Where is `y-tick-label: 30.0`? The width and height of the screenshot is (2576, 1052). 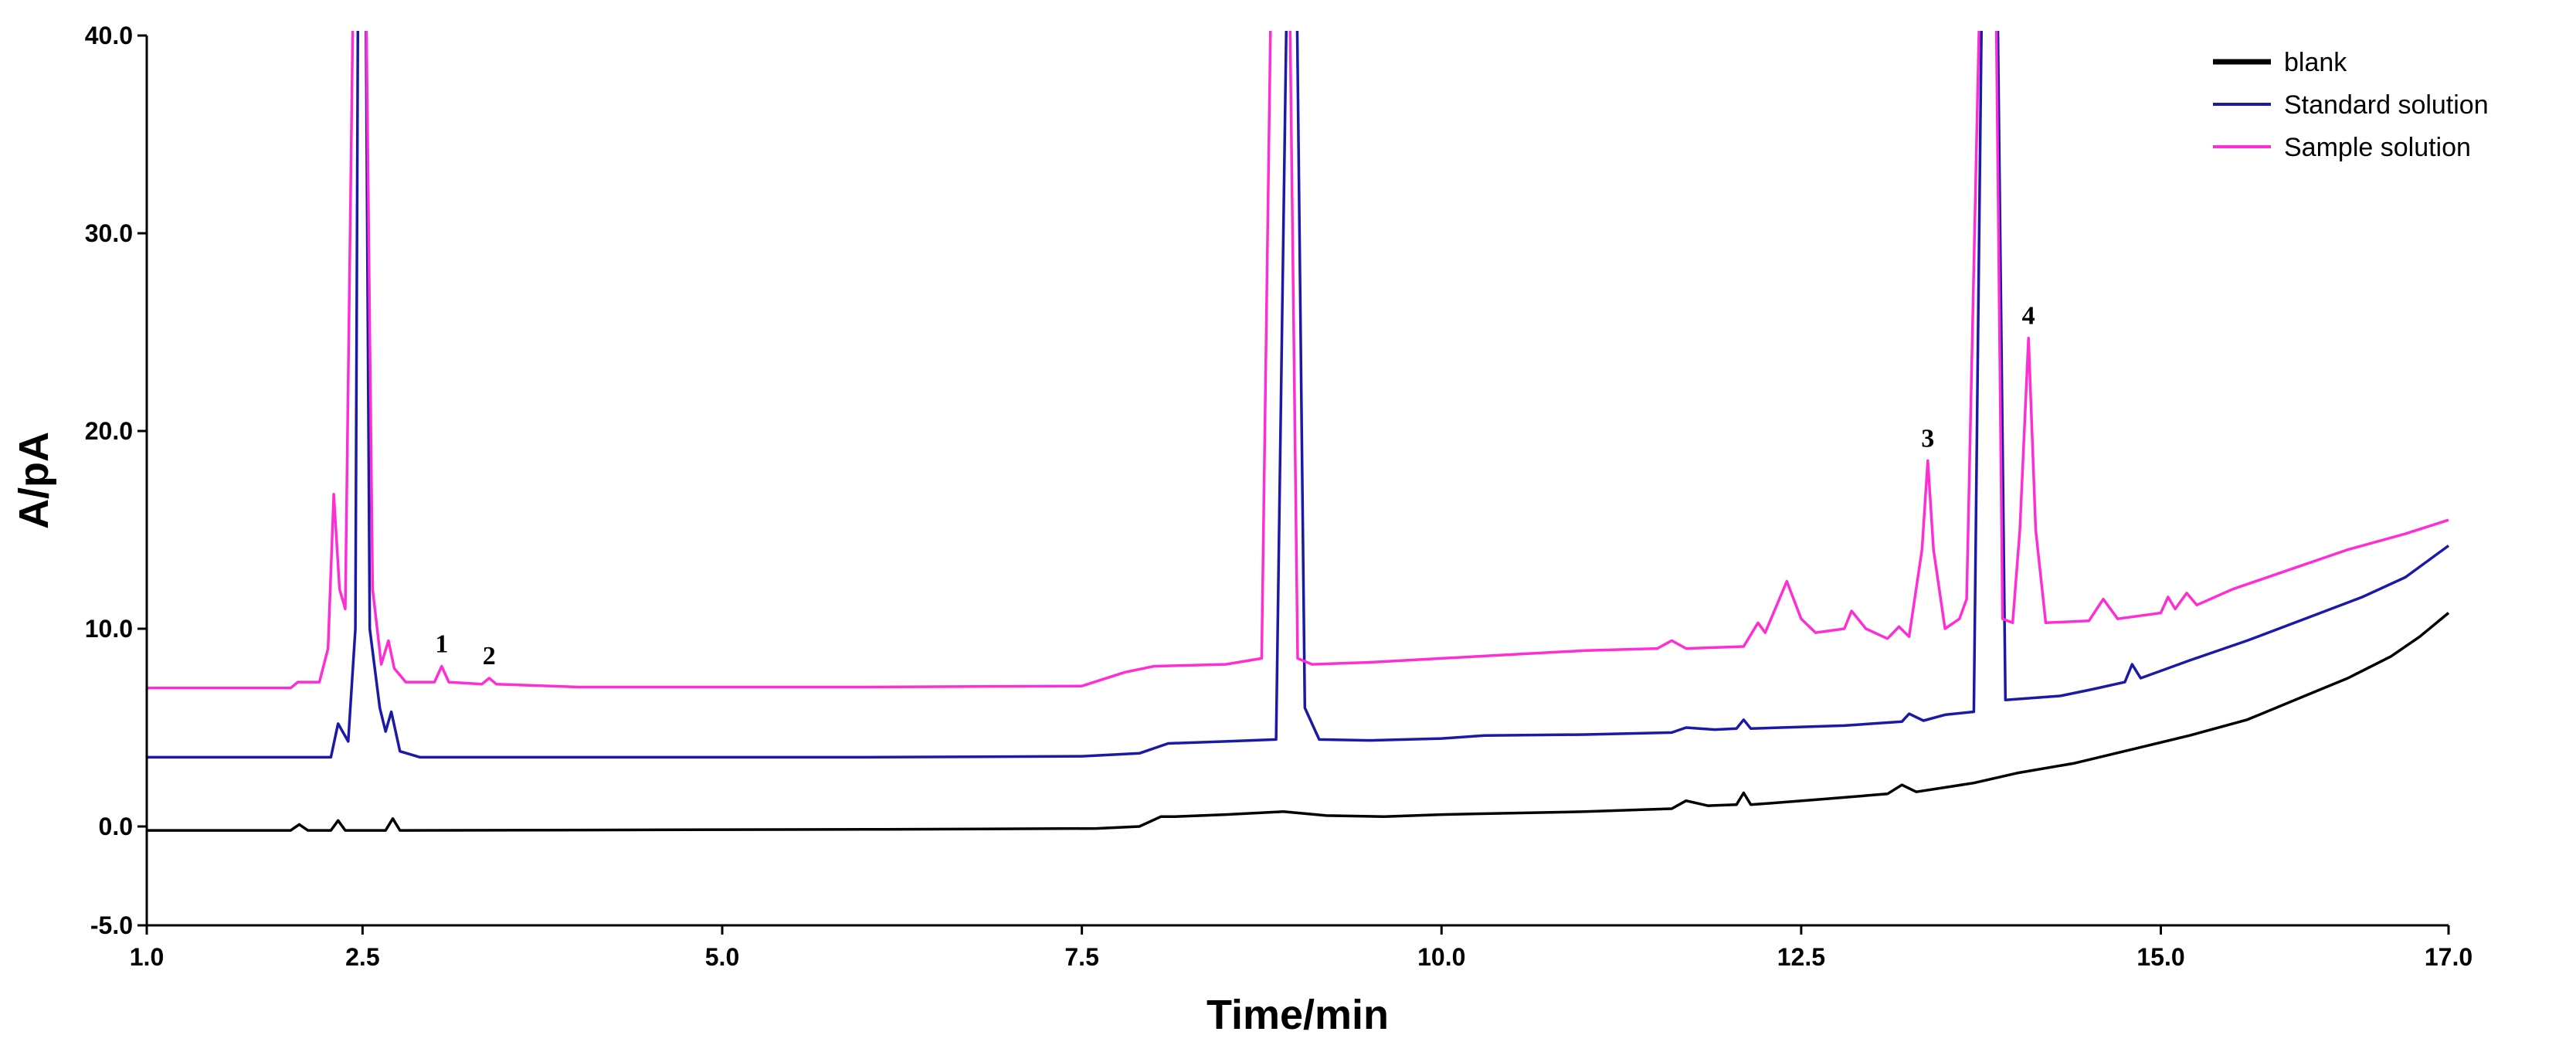 y-tick-label: 30.0 is located at coordinates (109, 233).